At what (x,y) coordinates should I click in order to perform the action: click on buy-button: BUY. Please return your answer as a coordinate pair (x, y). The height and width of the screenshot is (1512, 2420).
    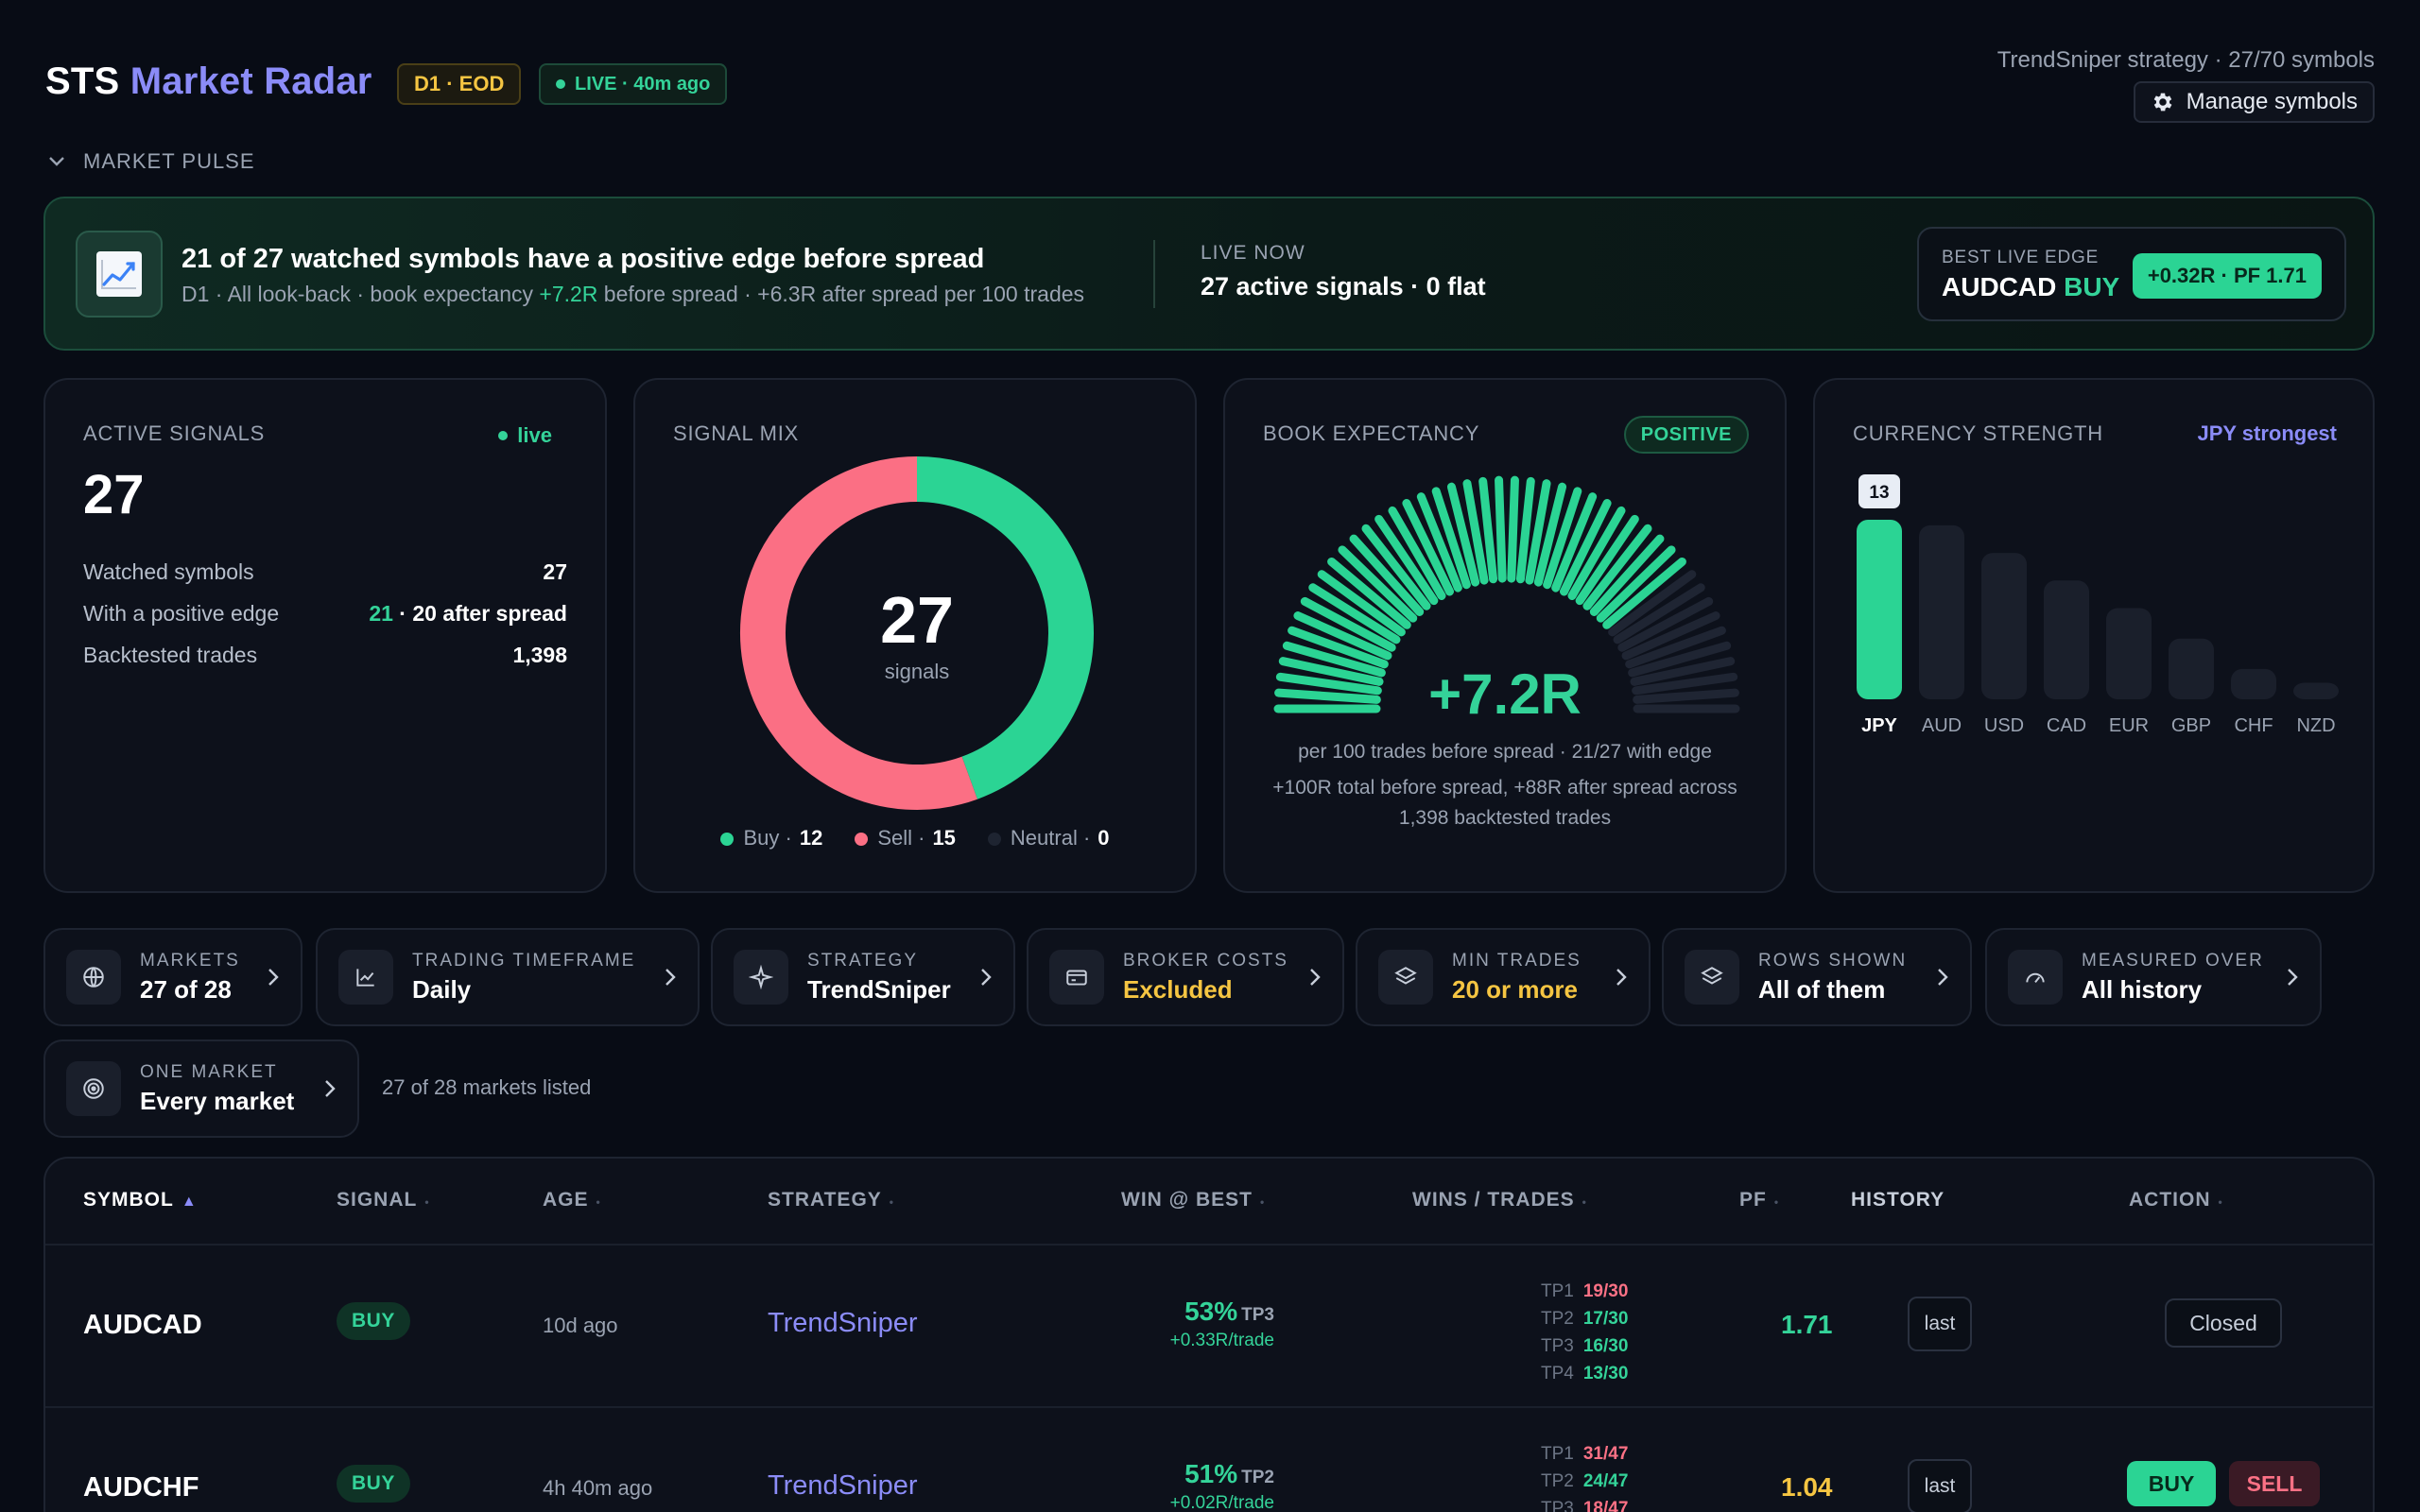
    Looking at the image, I should click on (2171, 1483).